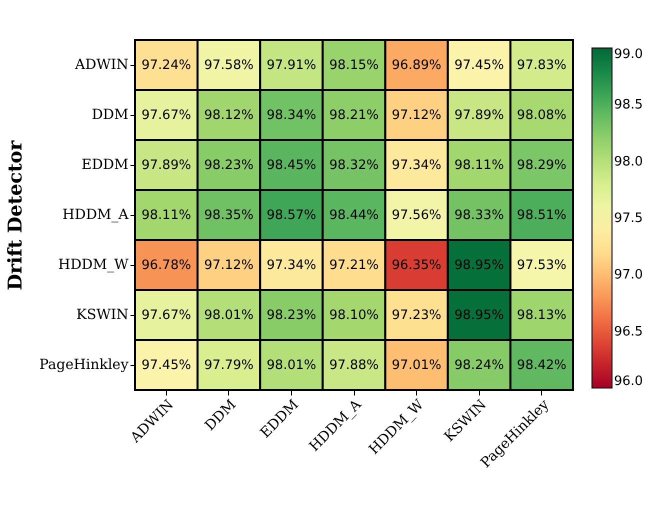 The image size is (647, 521). What do you see at coordinates (628, 275) in the screenshot?
I see `color-bar-label: 97.0` at bounding box center [628, 275].